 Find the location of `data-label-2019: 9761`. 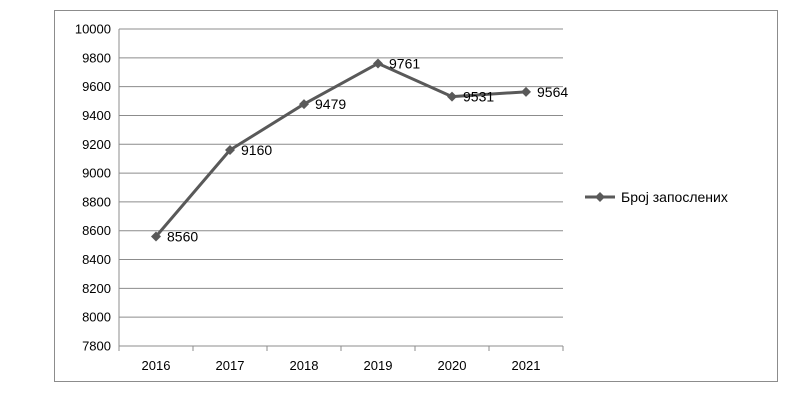

data-label-2019: 9761 is located at coordinates (404, 63).